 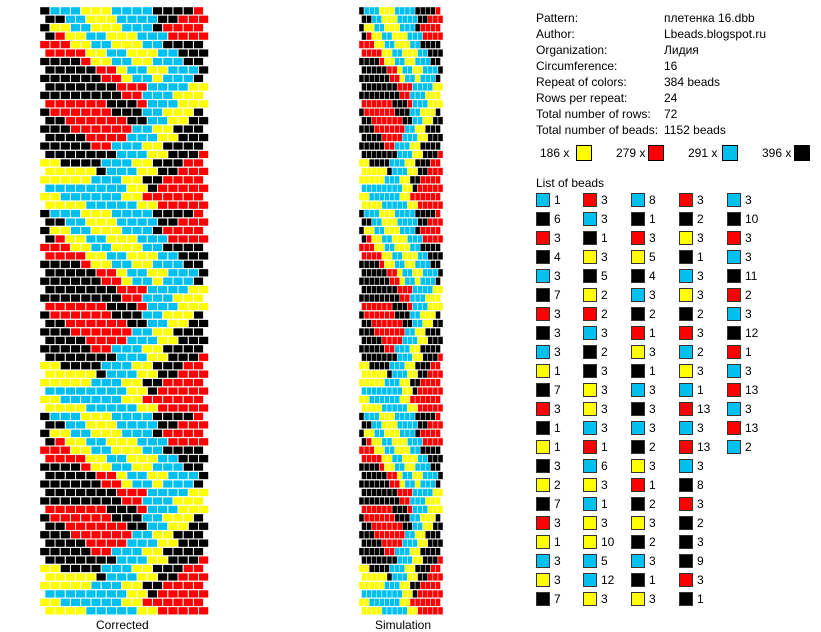 What do you see at coordinates (652, 200) in the screenshot?
I see `bead-count: 8` at bounding box center [652, 200].